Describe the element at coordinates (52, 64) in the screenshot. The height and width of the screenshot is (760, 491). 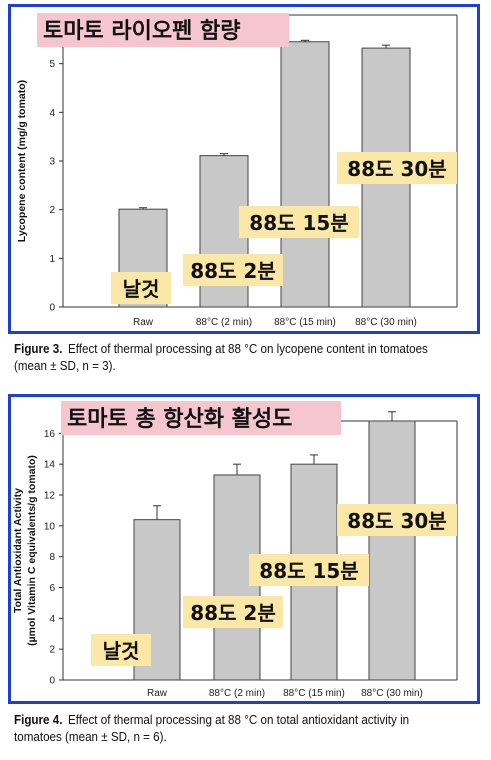
I see `y-tick-label: 5` at that location.